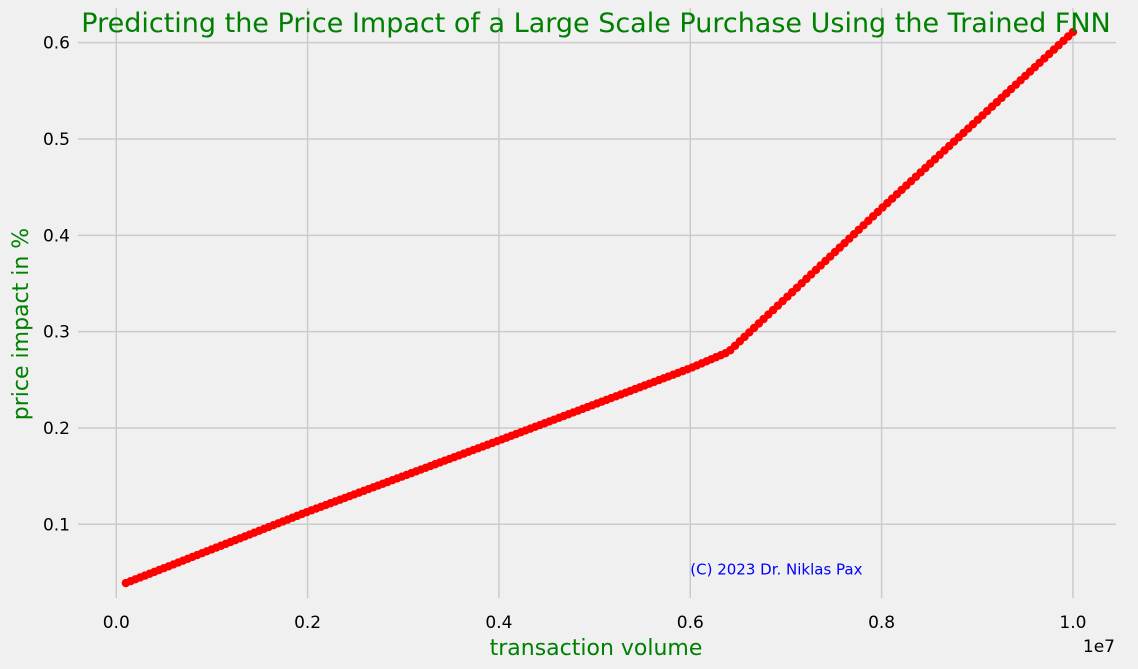 Image resolution: width=1138 pixels, height=669 pixels. I want to click on y-tick-label: 0.4, so click(56, 236).